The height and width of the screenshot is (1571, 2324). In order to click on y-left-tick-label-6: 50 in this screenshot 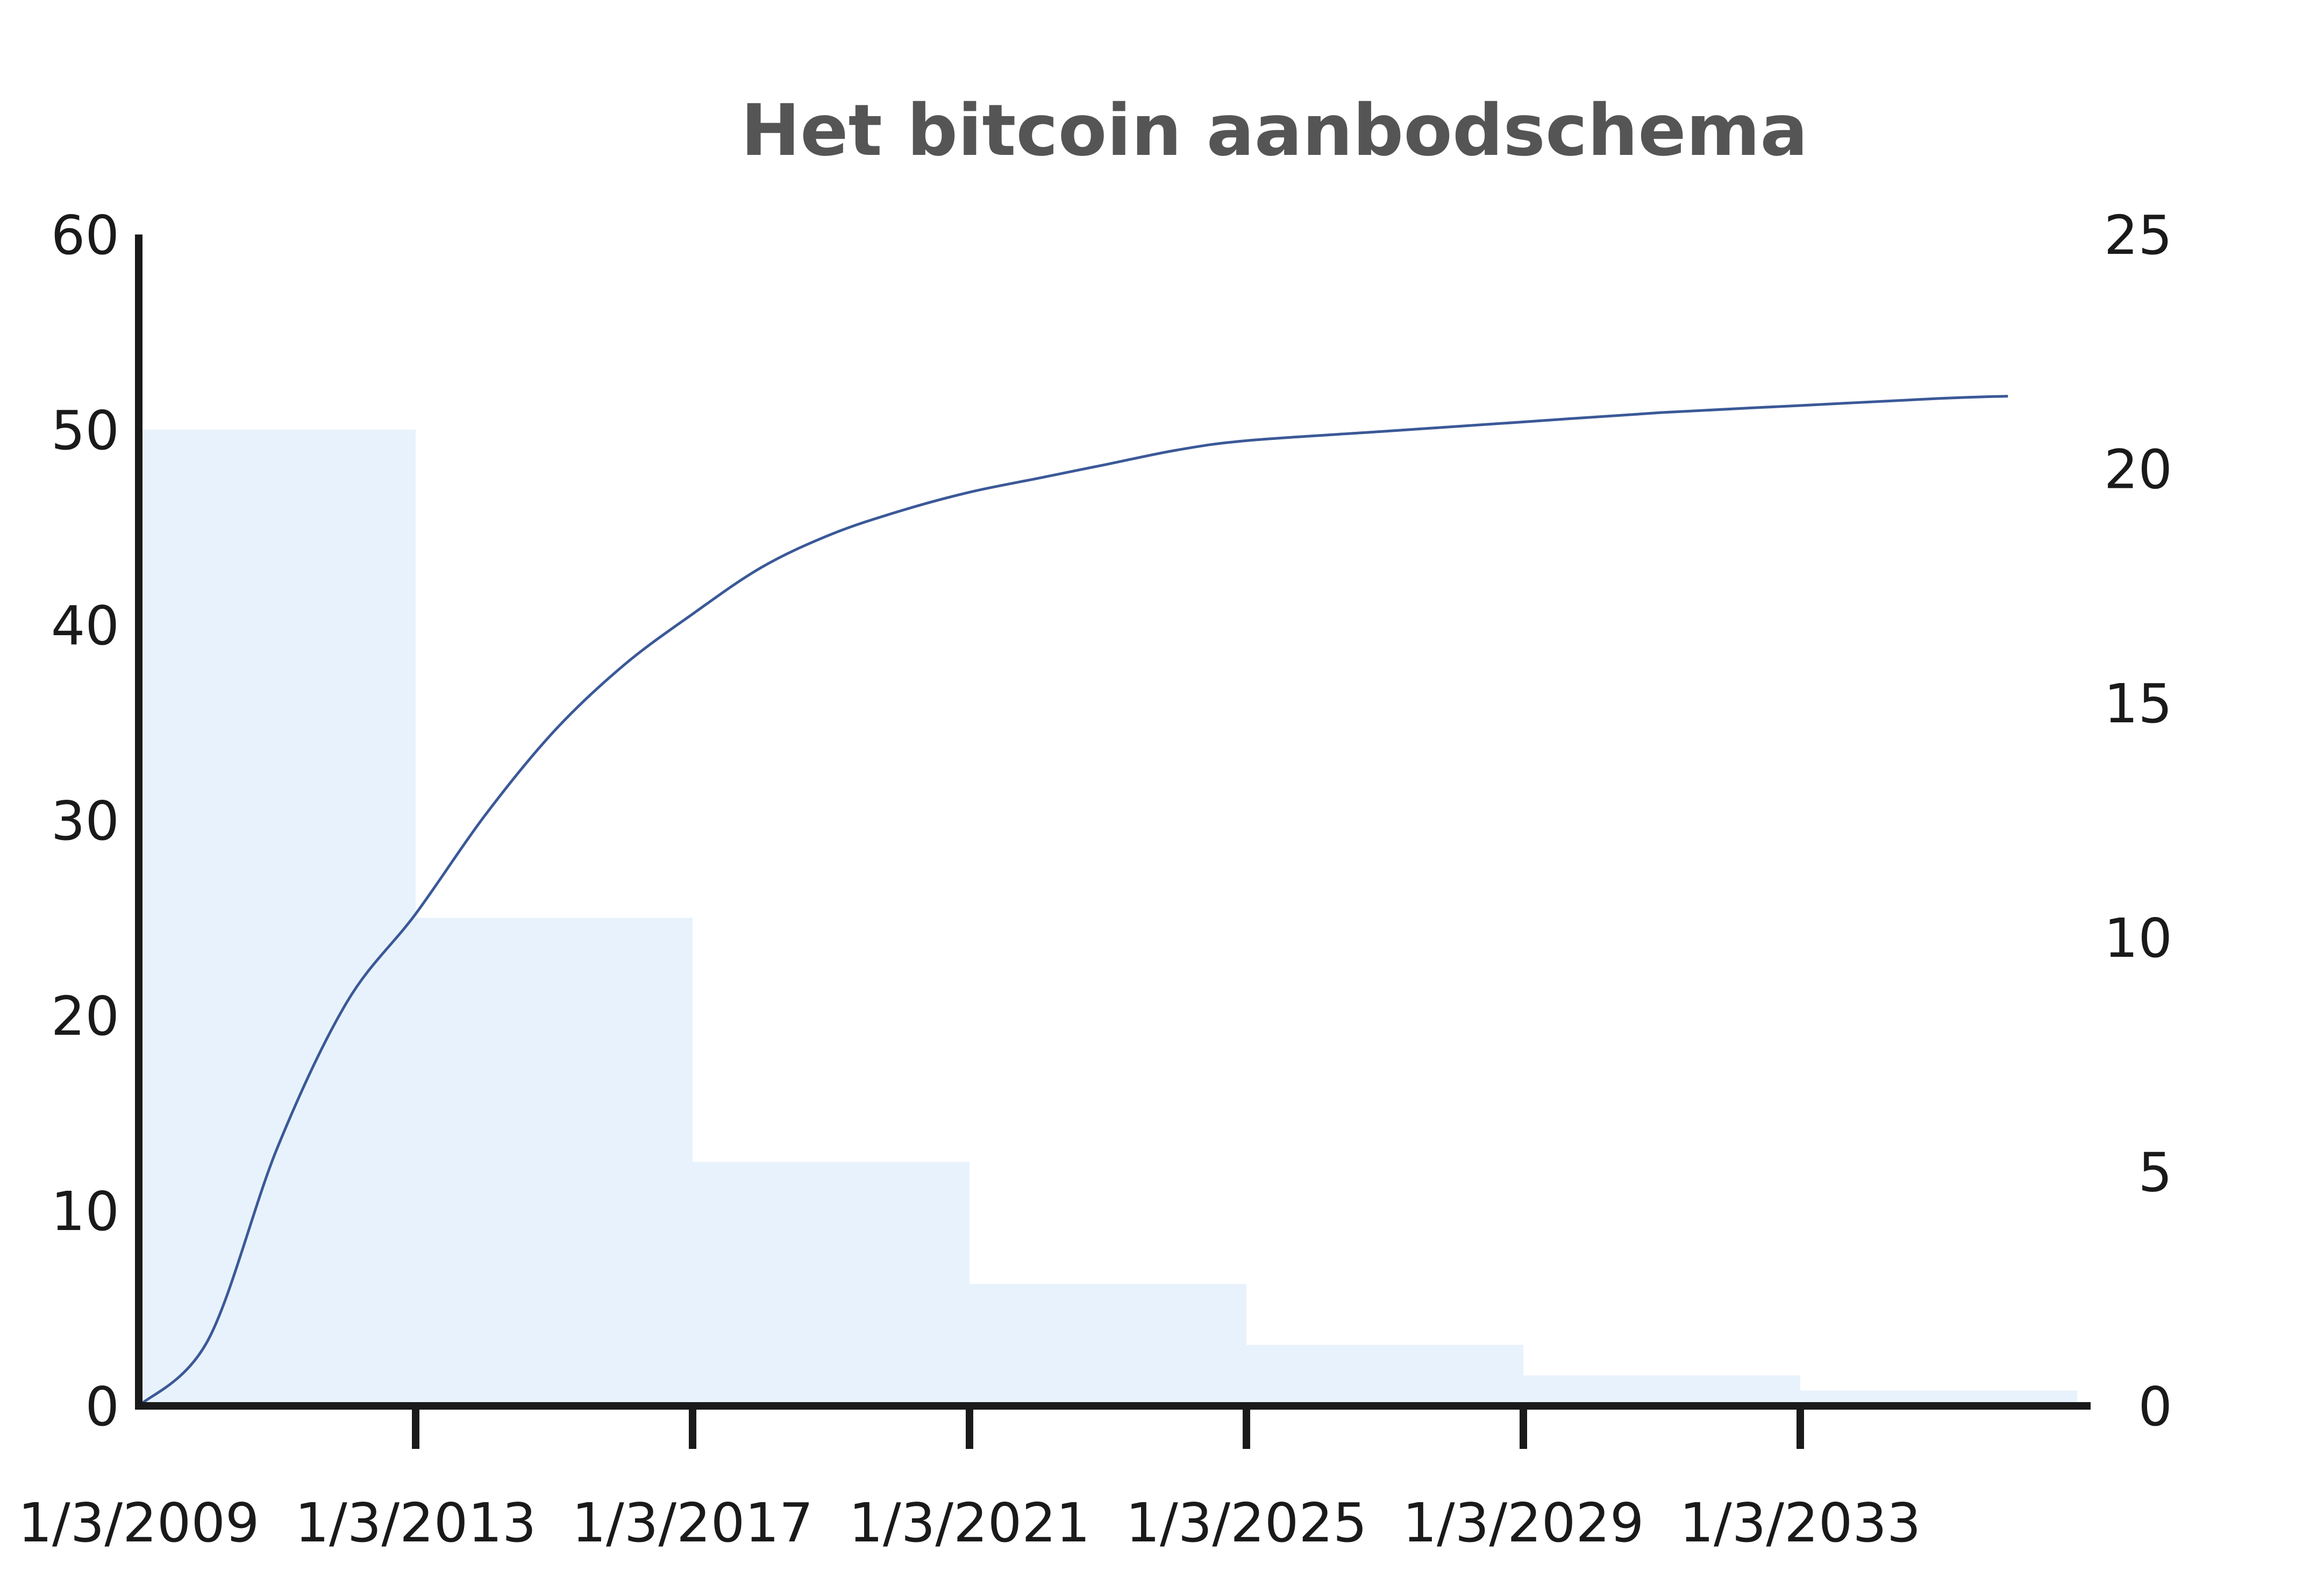, I will do `click(85, 430)`.